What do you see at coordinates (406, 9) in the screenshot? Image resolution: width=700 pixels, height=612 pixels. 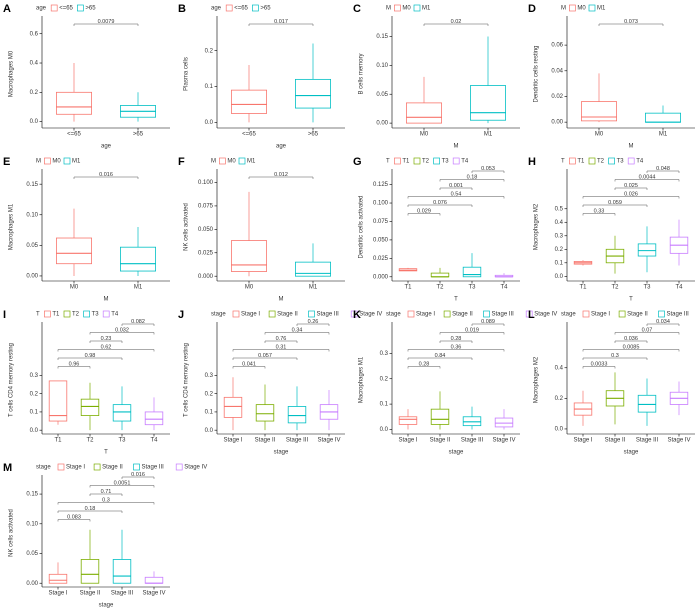 I see `legend-entry: M0` at bounding box center [406, 9].